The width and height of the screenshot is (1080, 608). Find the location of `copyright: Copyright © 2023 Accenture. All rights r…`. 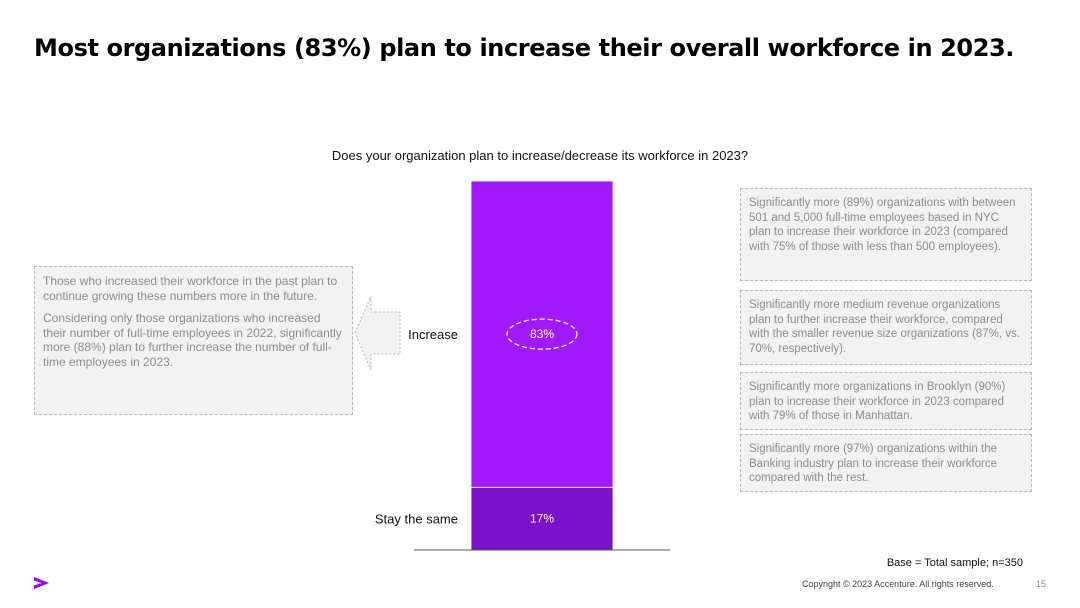

copyright: Copyright © 2023 Accenture. All rights r… is located at coordinates (898, 584).